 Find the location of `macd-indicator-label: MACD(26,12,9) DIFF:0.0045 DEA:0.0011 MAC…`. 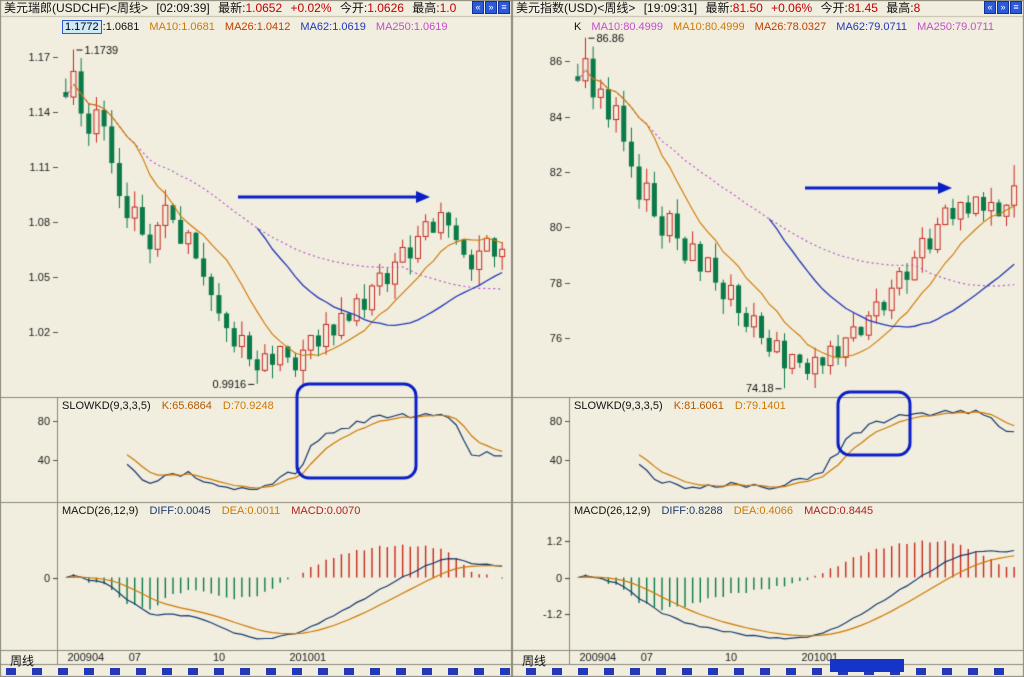

macd-indicator-label: MACD(26,12,9) DIFF:0.0045 DEA:0.0011 MAC… is located at coordinates (215, 511).